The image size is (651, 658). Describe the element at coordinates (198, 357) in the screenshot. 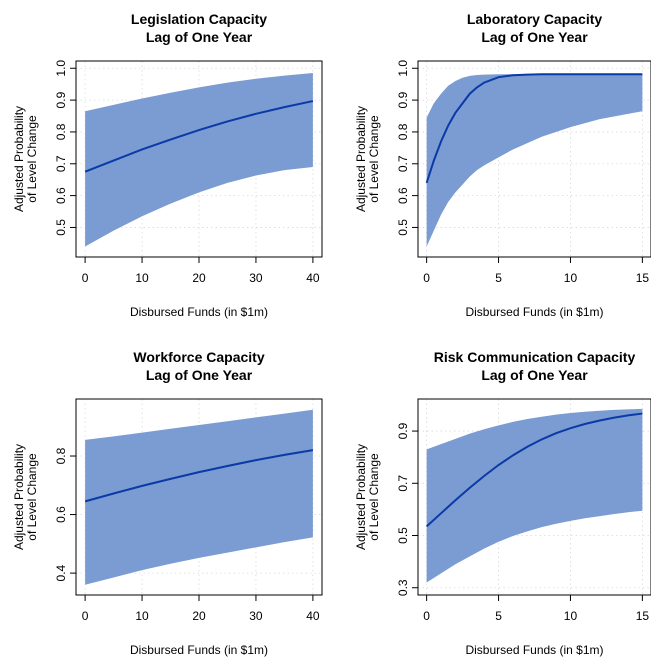

I see `chart-title: Workforce Capacity` at that location.